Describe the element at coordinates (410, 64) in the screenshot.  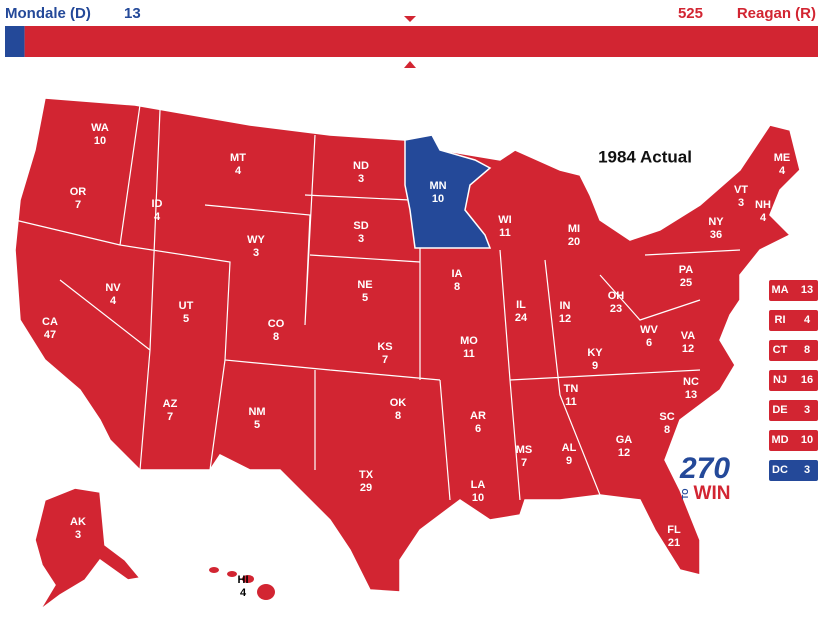
I see `midpoint-marker` at that location.